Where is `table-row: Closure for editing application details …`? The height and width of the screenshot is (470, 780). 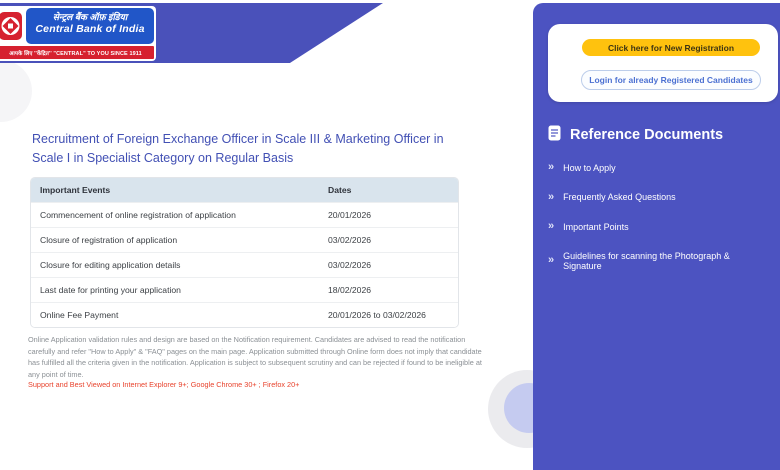
table-row: Closure for editing application details … is located at coordinates (244, 265).